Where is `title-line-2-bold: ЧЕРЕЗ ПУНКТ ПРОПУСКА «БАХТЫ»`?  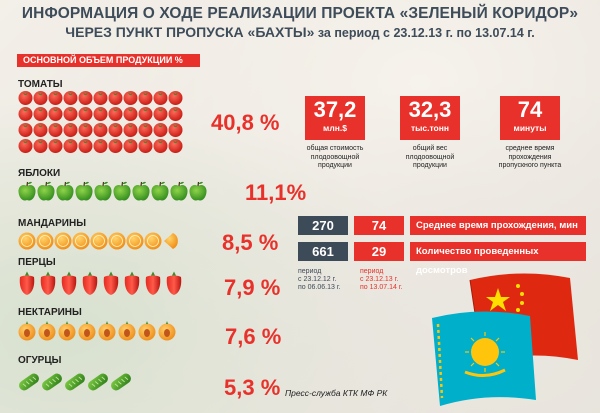 title-line-2-bold: ЧЕРЕЗ ПУНКТ ПРОПУСКА «БАХТЫ» is located at coordinates (190, 32).